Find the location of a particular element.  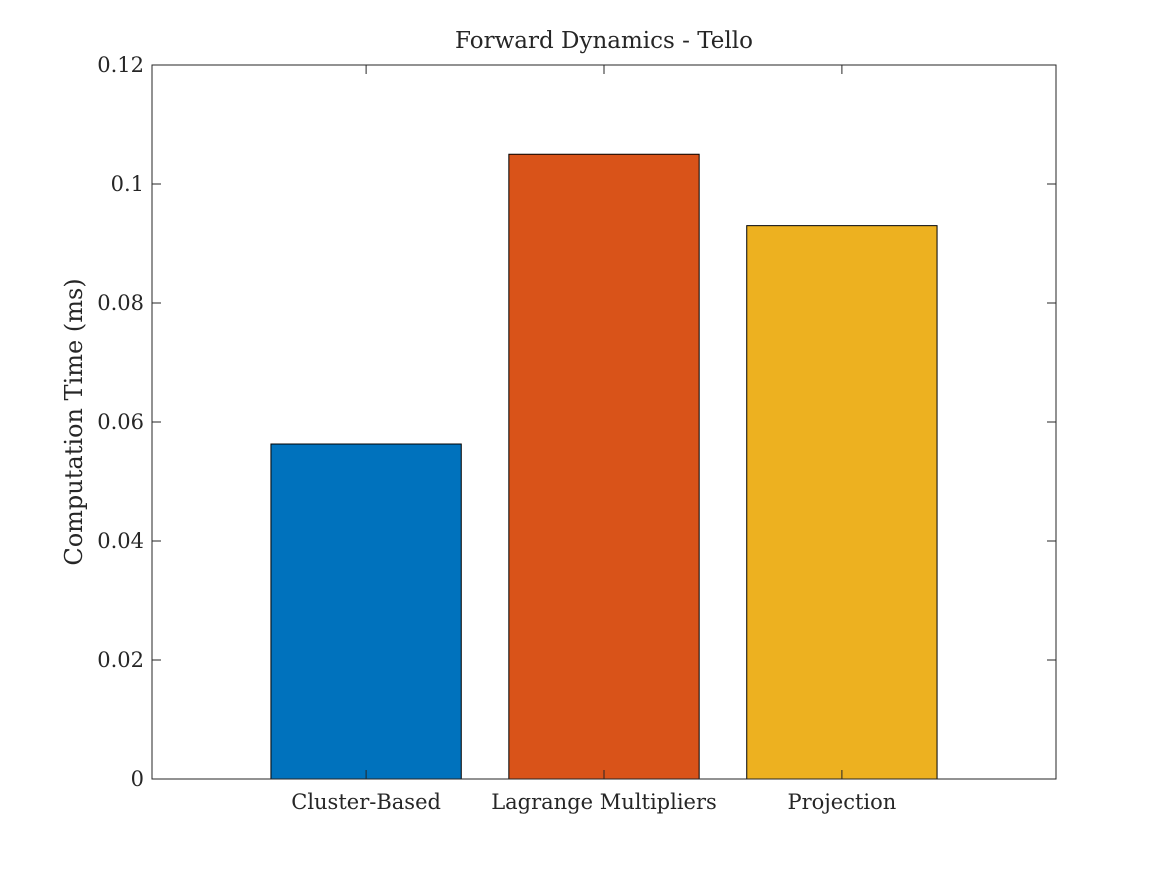

y-tick-label: 0.02 is located at coordinates (120, 660).